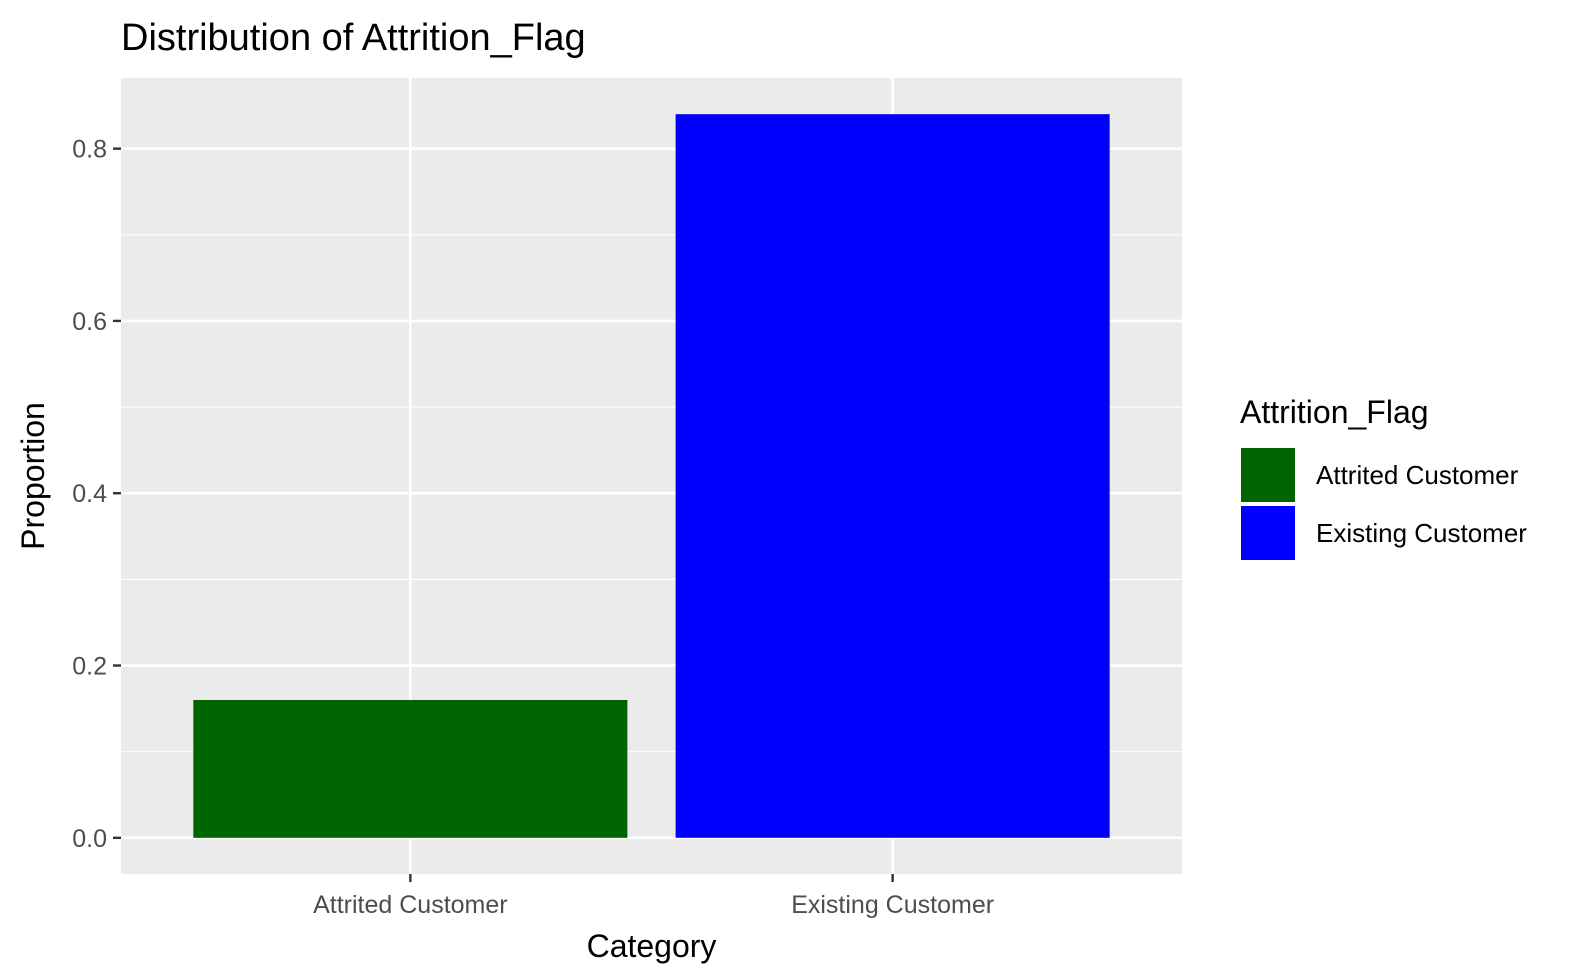 The width and height of the screenshot is (1580, 976). I want to click on y-axis-title: Proportion, so click(33, 476).